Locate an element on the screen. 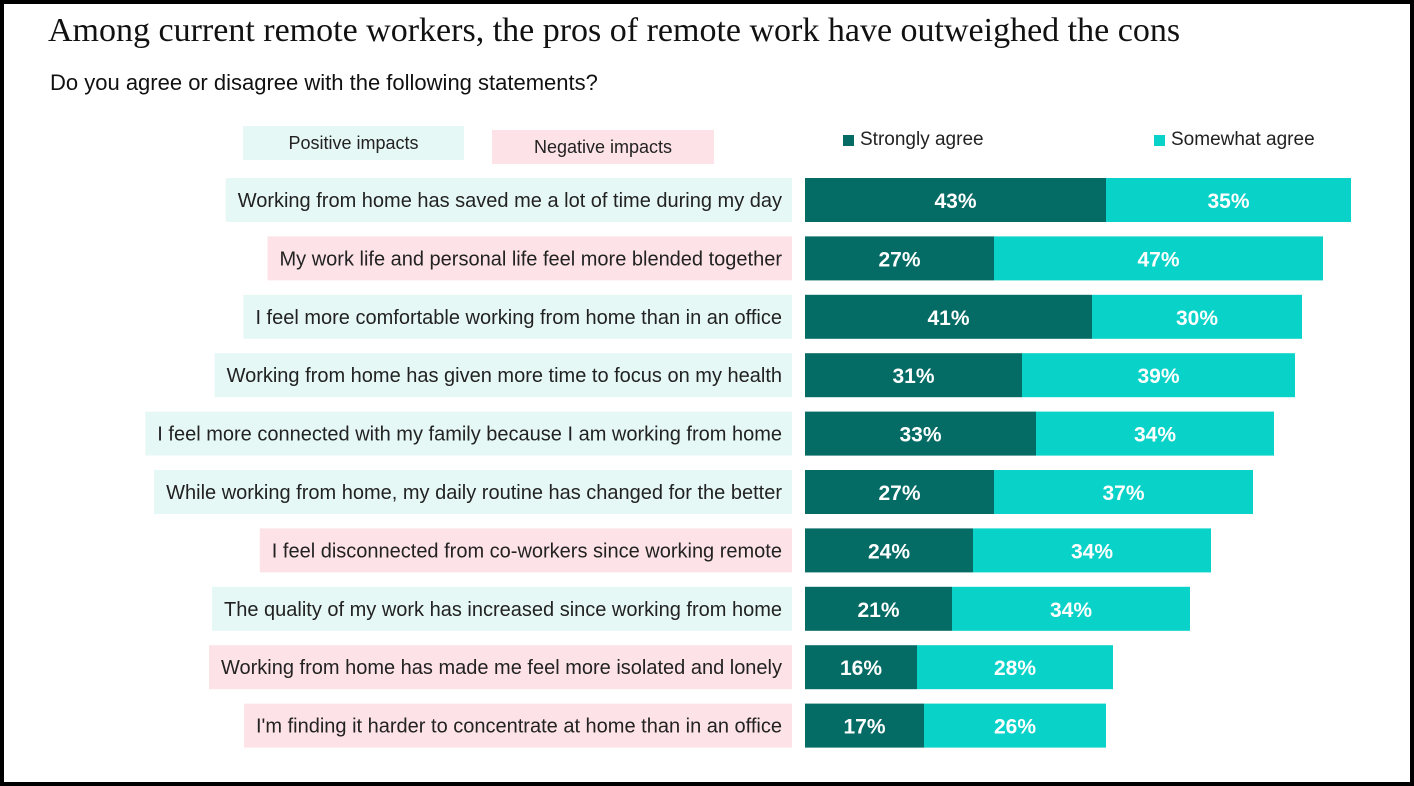  data-label-strongly-agree: 17% is located at coordinates (864, 727).